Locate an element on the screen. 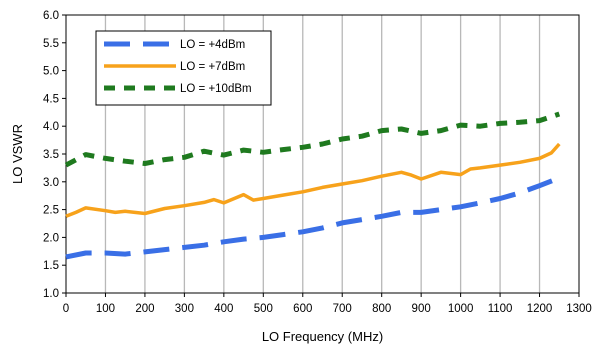  legend-label-3: LO = +10dBm is located at coordinates (216, 89).